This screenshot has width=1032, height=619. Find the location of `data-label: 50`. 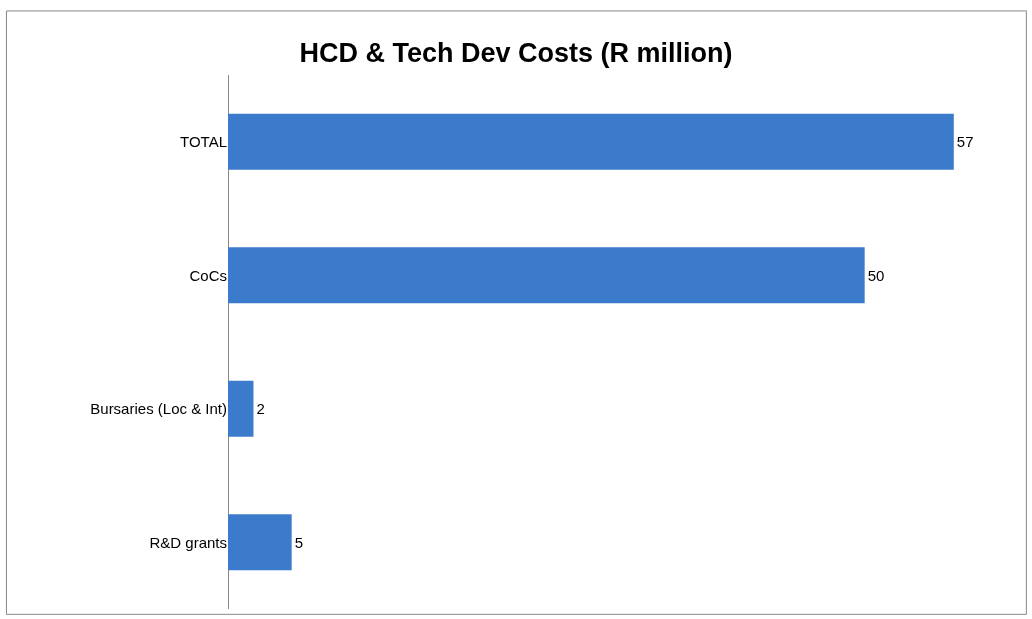

data-label: 50 is located at coordinates (876, 275).